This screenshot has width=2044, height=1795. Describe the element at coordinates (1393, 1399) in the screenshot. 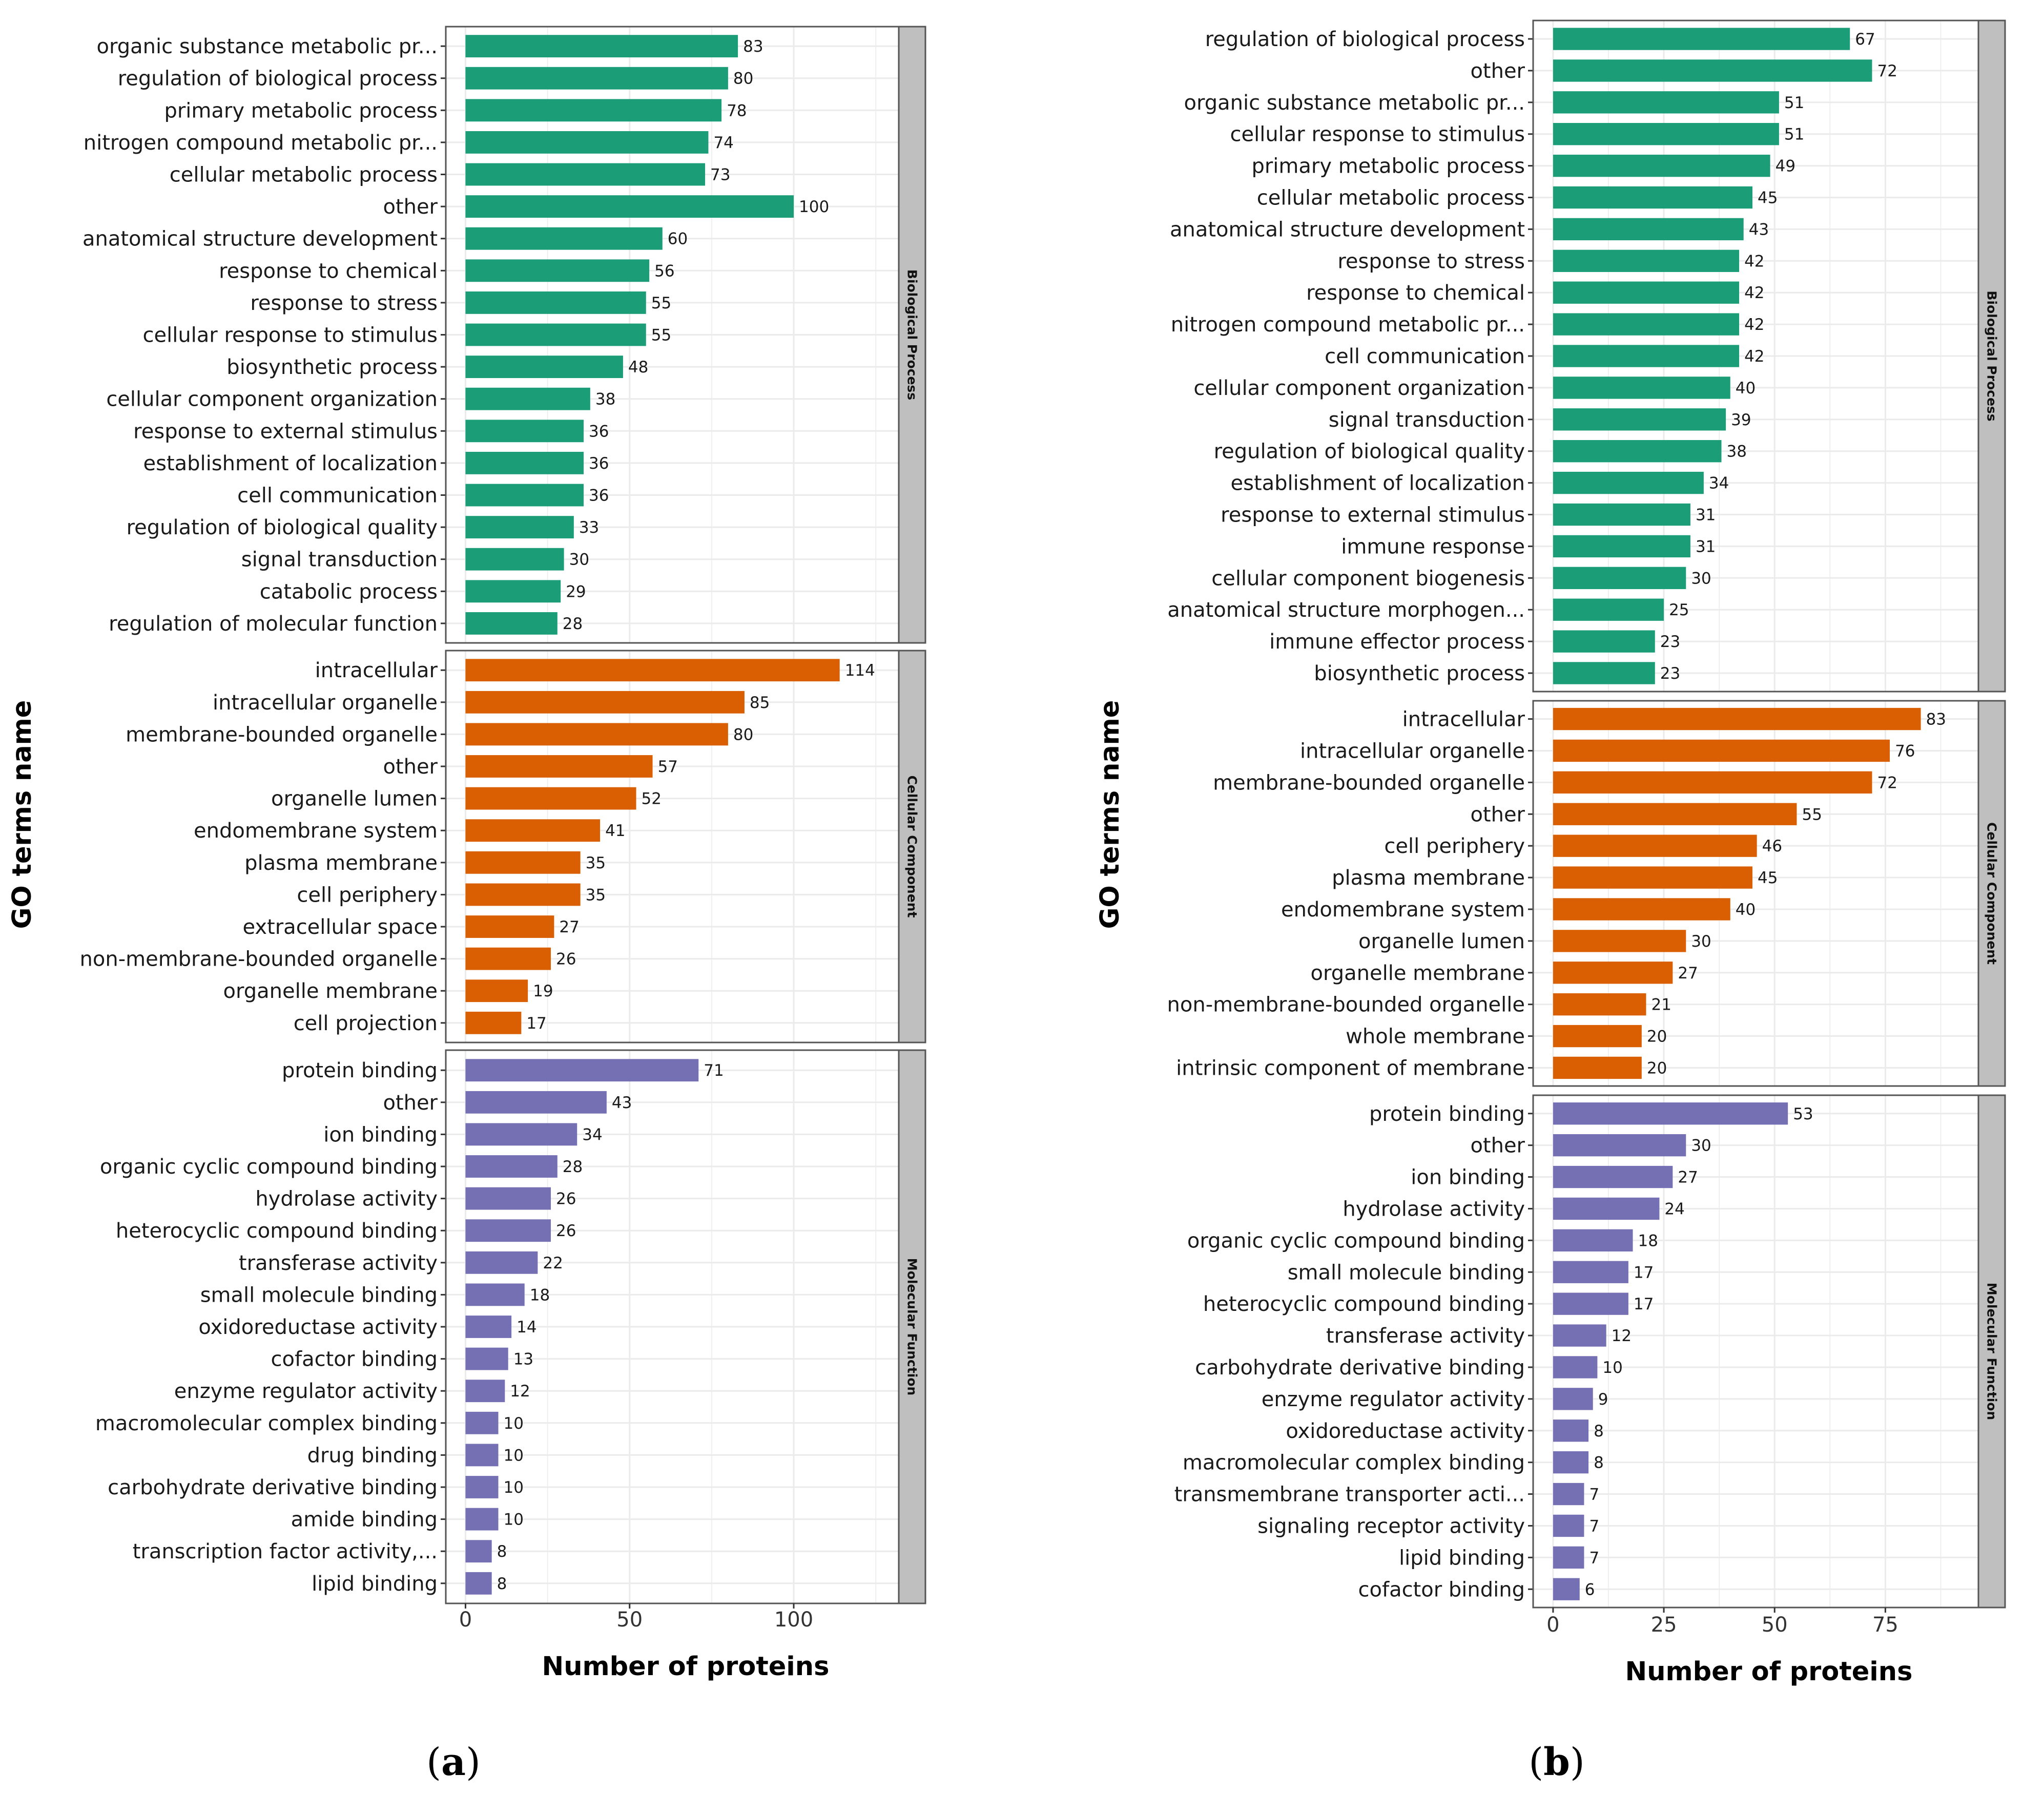

I see `category-label: enzyme regulator activity` at that location.